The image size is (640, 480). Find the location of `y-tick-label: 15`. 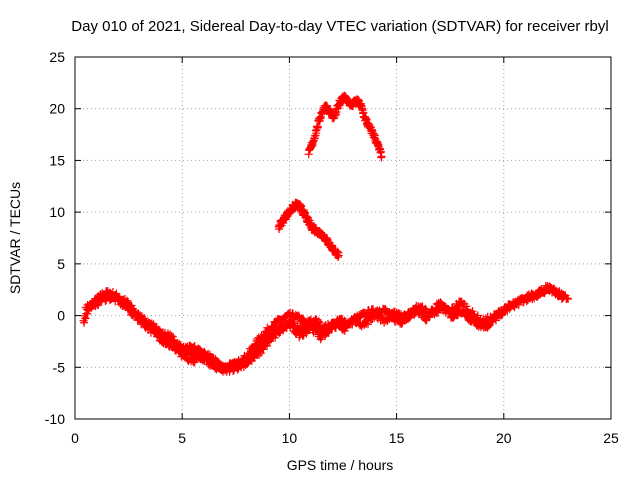

y-tick-label: 15 is located at coordinates (57, 160).